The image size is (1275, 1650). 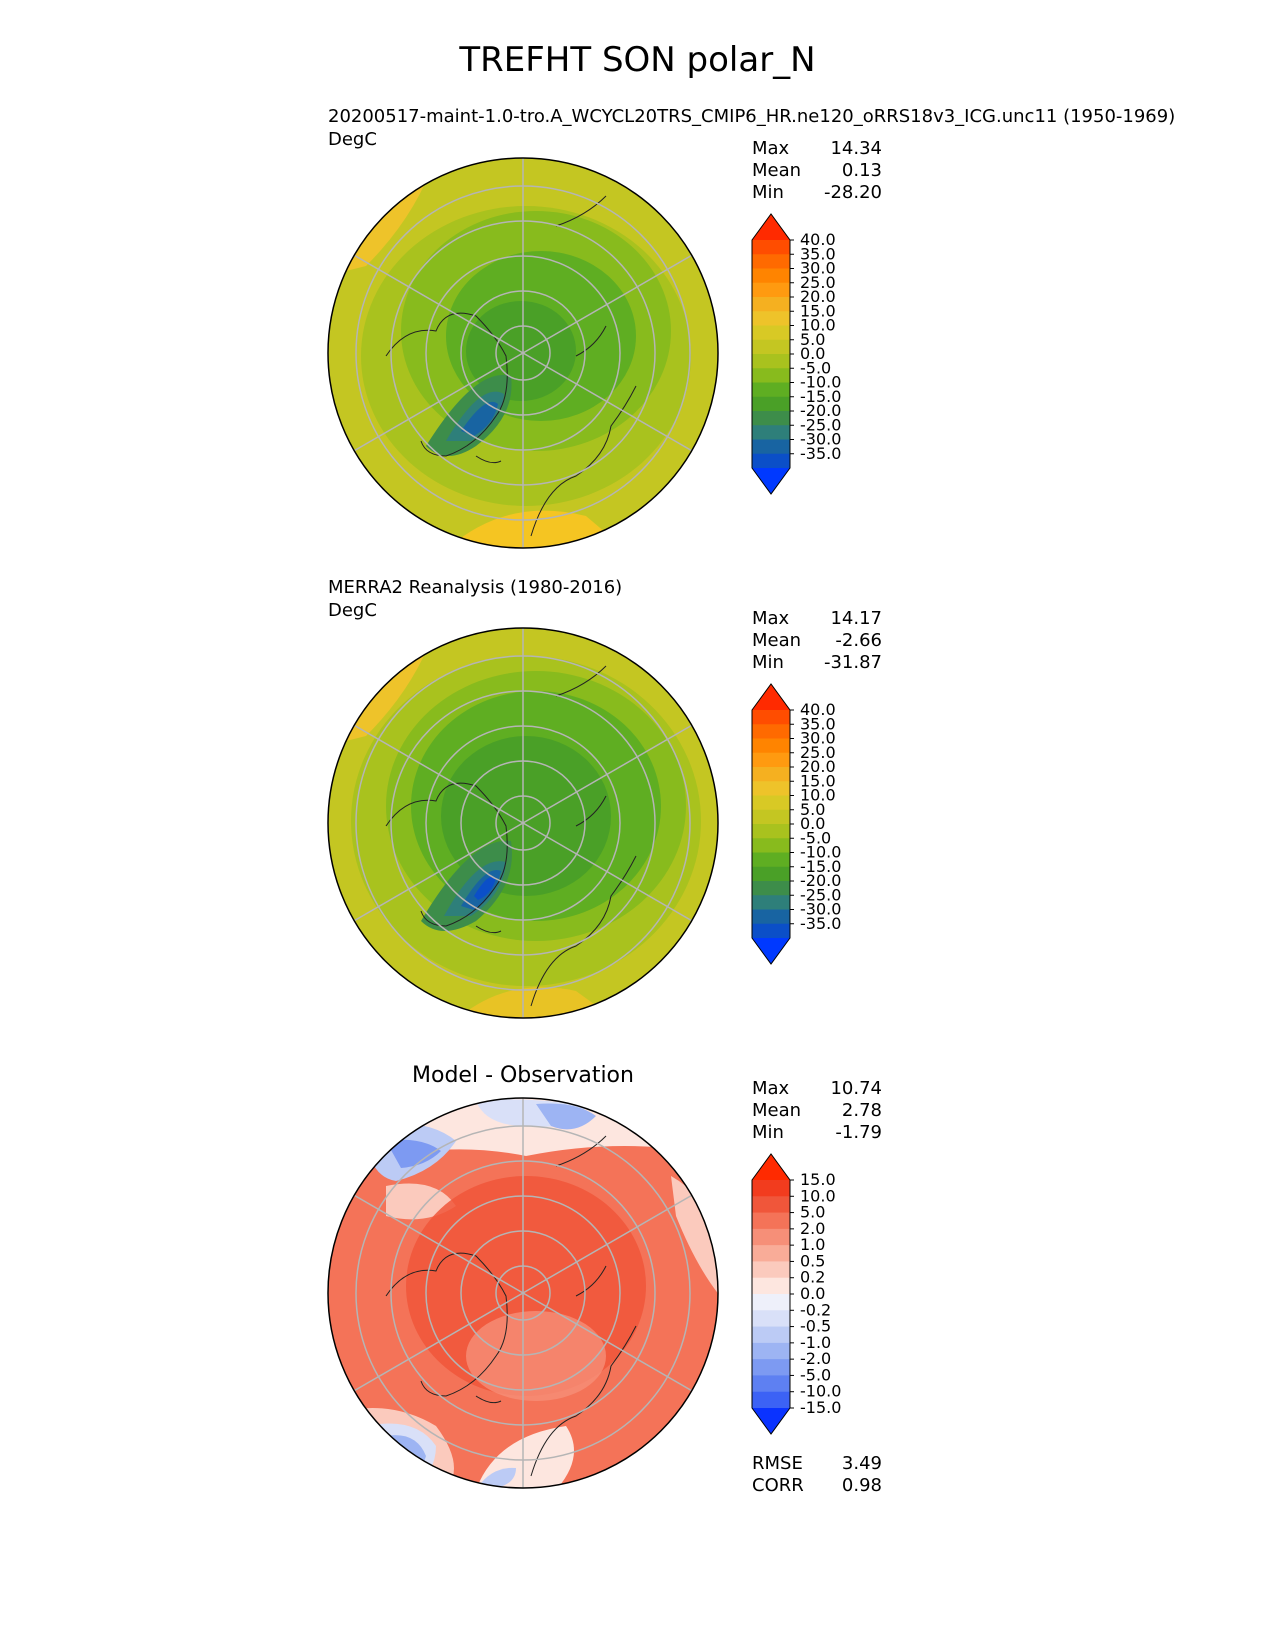 What do you see at coordinates (861, 1110) in the screenshot?
I see `mean-value: 2.78` at bounding box center [861, 1110].